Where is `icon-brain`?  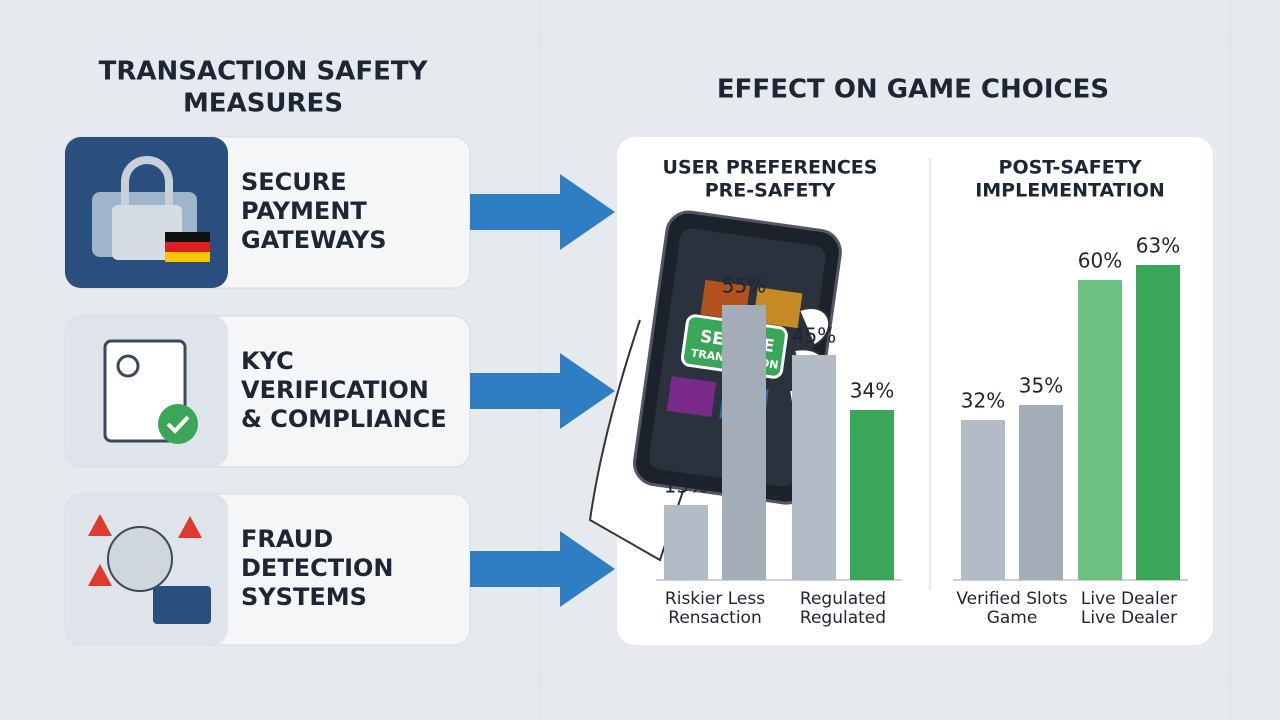 icon-brain is located at coordinates (140, 559).